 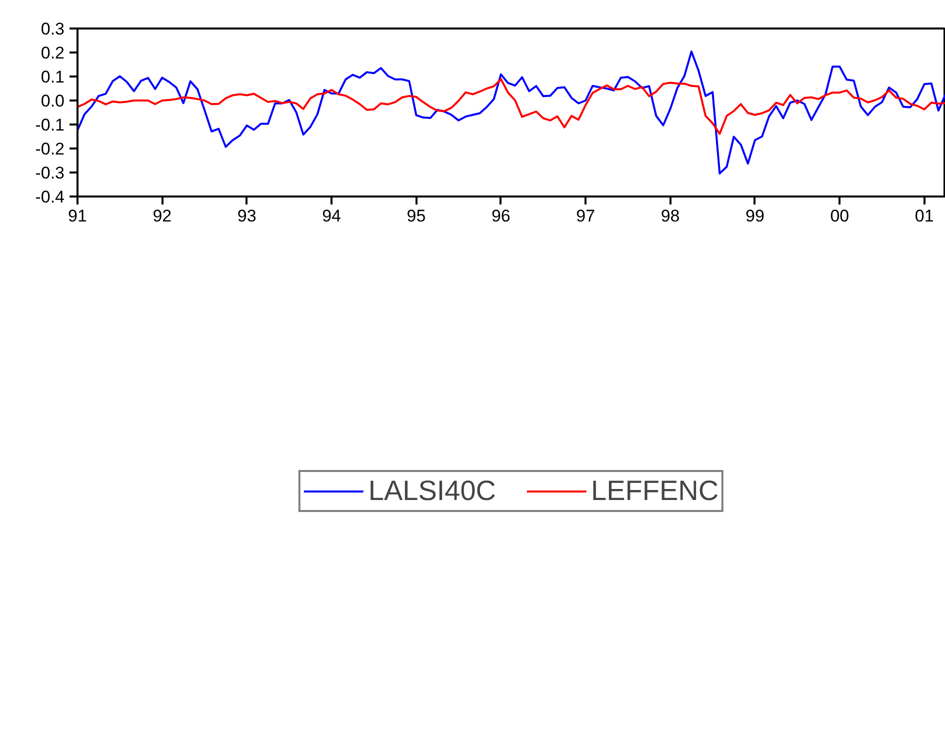 I want to click on legend-label: LEFFENC, so click(x=655, y=491).